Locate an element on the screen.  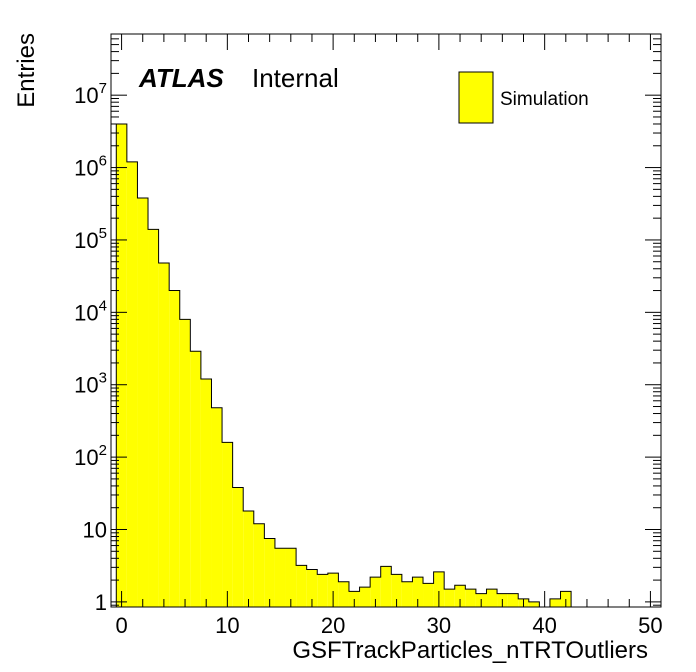
legend-label-simulation: Simulation is located at coordinates (544, 99).